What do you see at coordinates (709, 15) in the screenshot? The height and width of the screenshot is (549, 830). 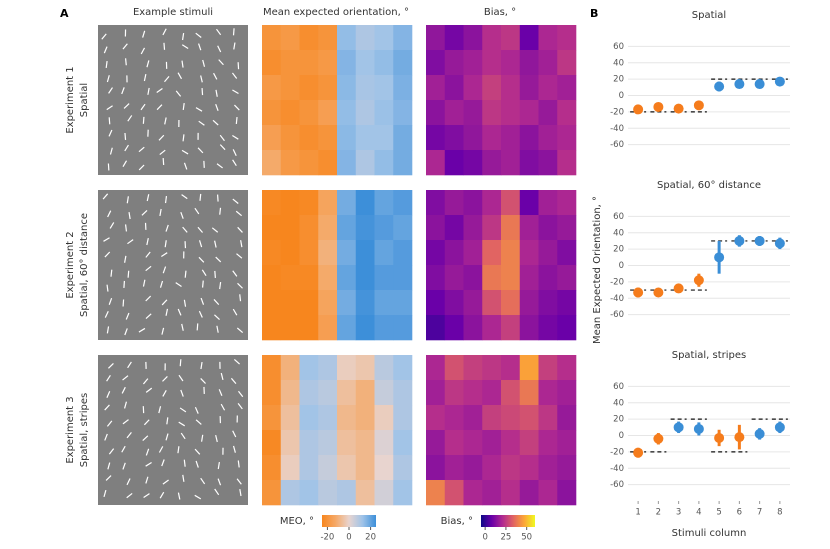 I see `chart-title: Spatial` at bounding box center [709, 15].